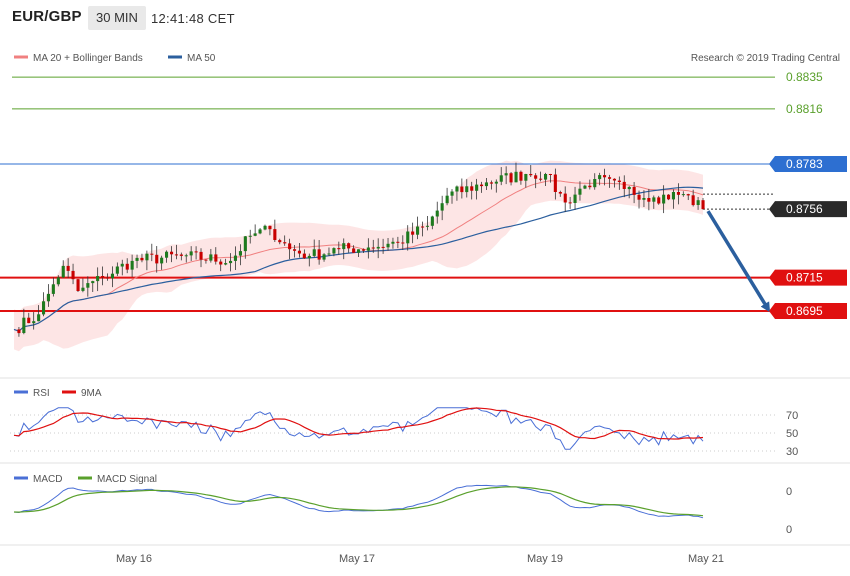 Image resolution: width=850 pixels, height=576 pixels. I want to click on rsi-line, so click(358, 428).